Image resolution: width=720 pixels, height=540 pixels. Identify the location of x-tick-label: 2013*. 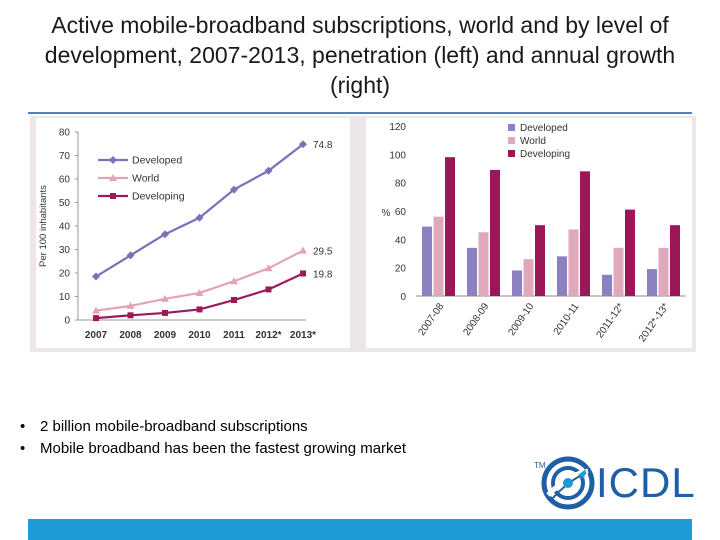
(303, 335).